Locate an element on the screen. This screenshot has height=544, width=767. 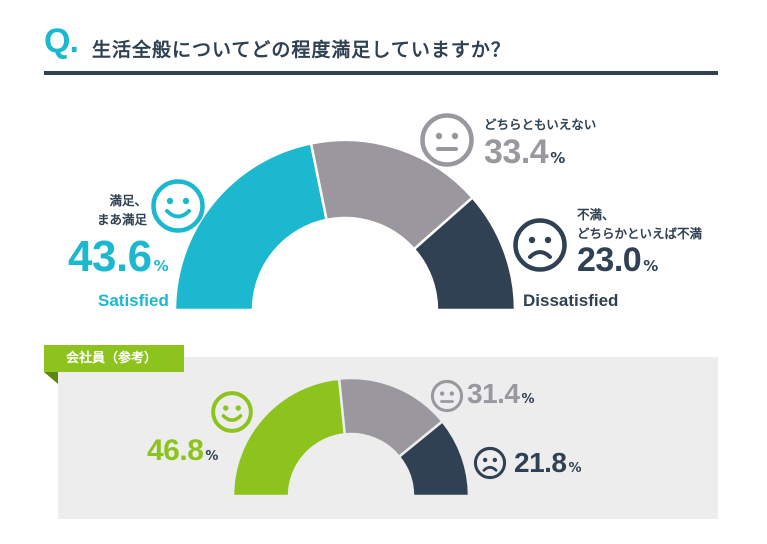
dissatisfied-label-line2: どちらかといえば不満 is located at coordinates (640, 233).